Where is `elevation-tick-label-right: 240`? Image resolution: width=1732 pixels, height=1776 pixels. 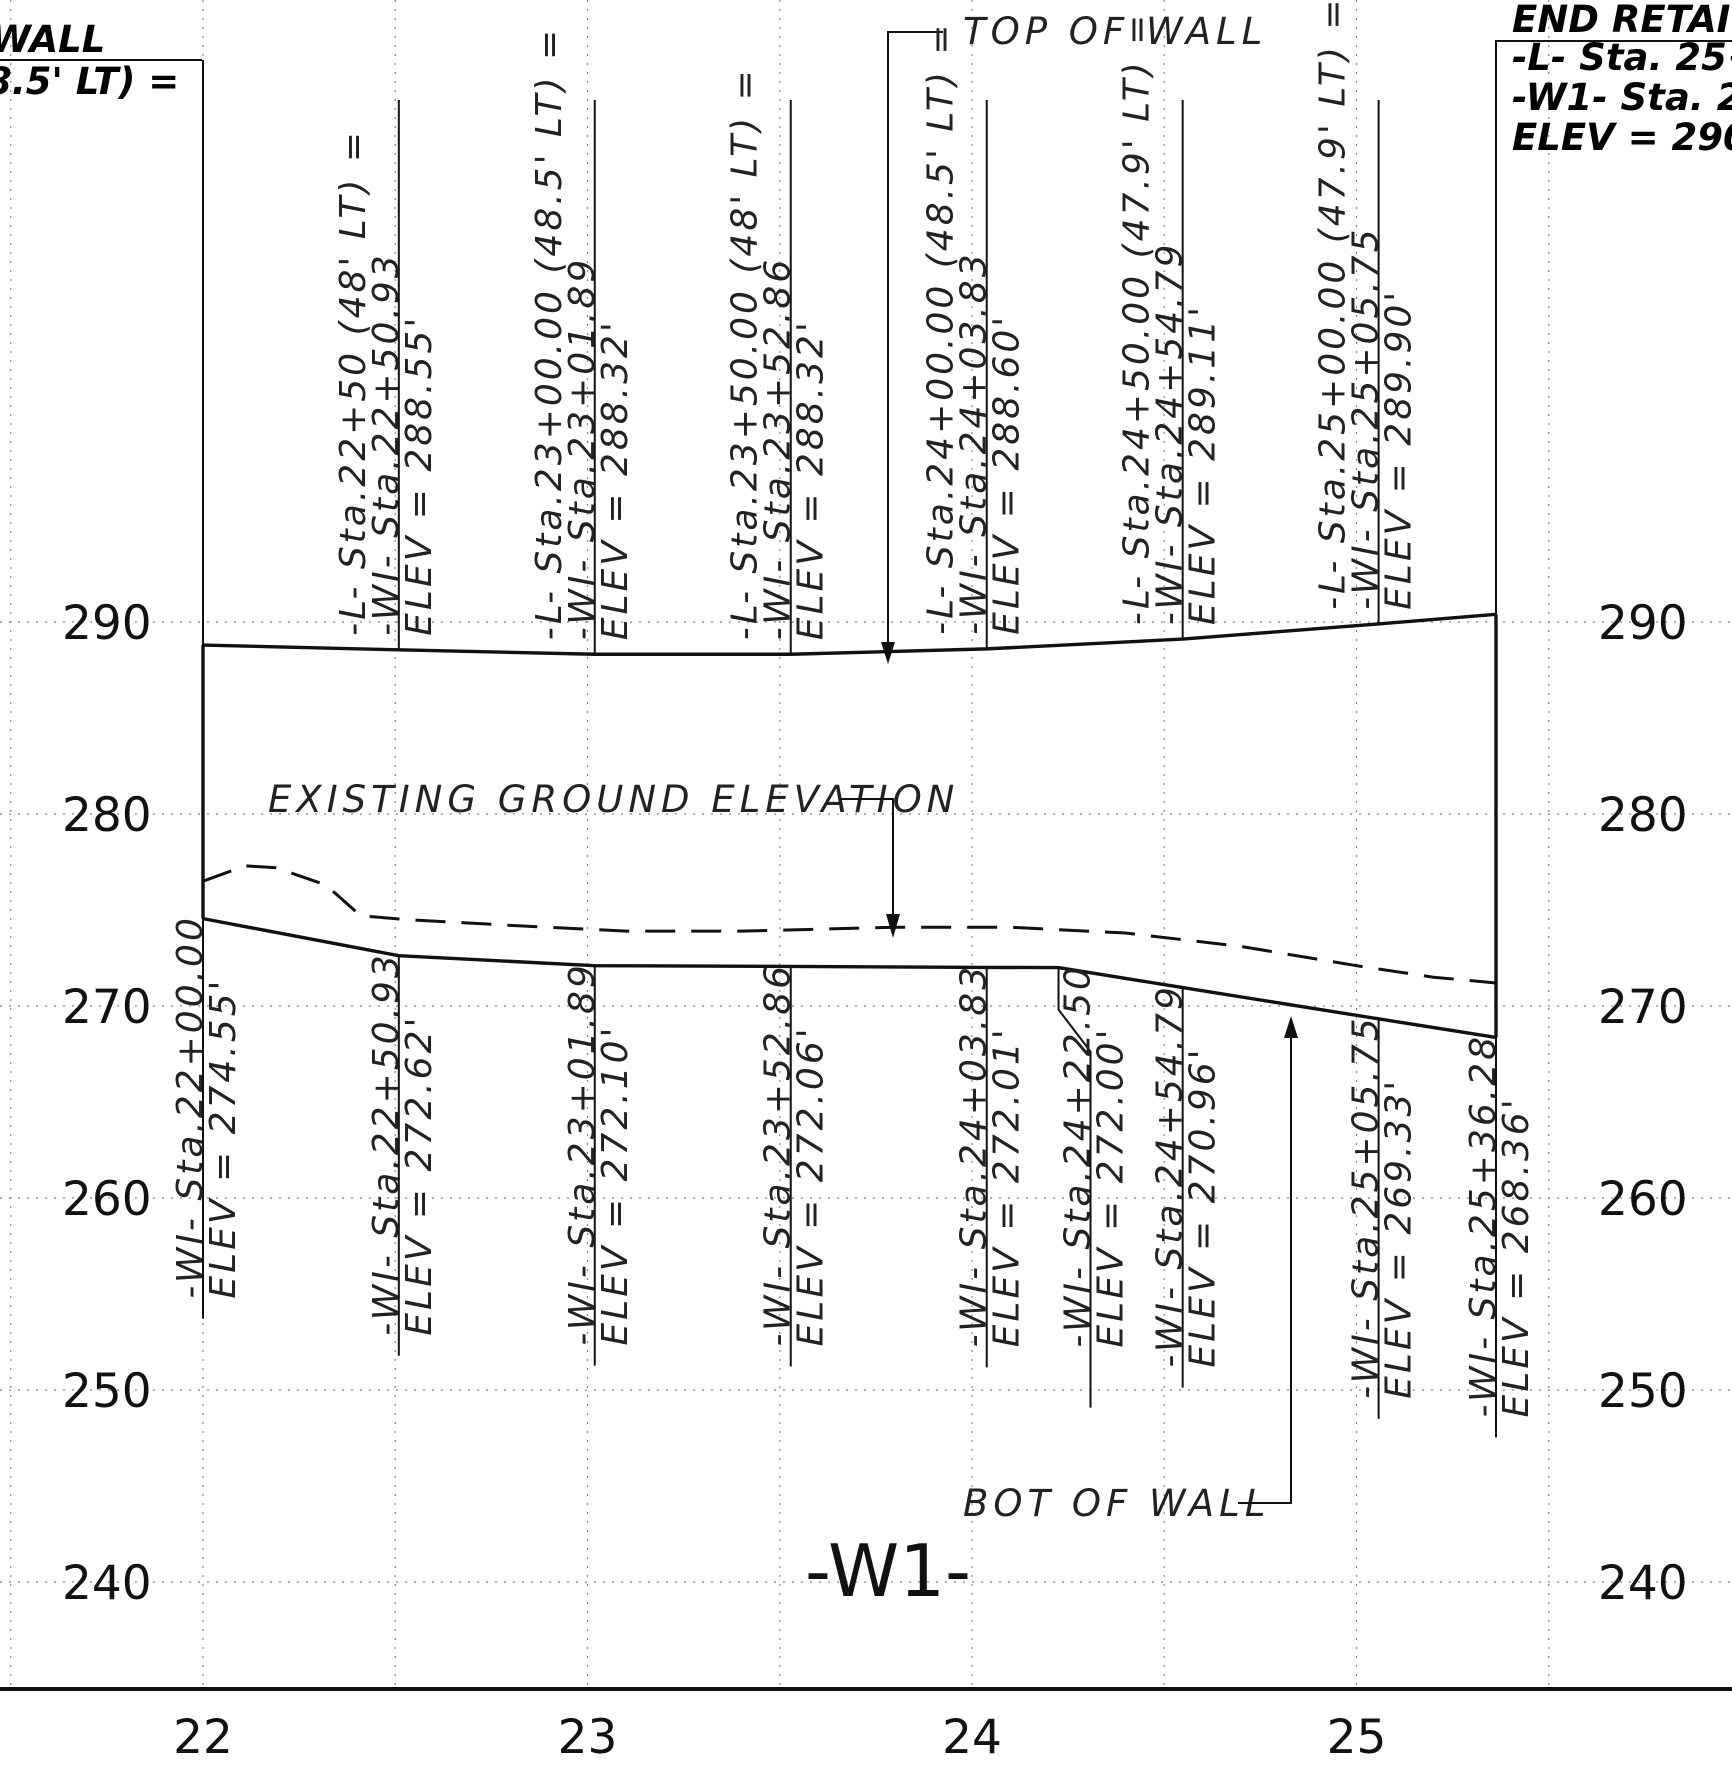 elevation-tick-label-right: 240 is located at coordinates (1643, 1583).